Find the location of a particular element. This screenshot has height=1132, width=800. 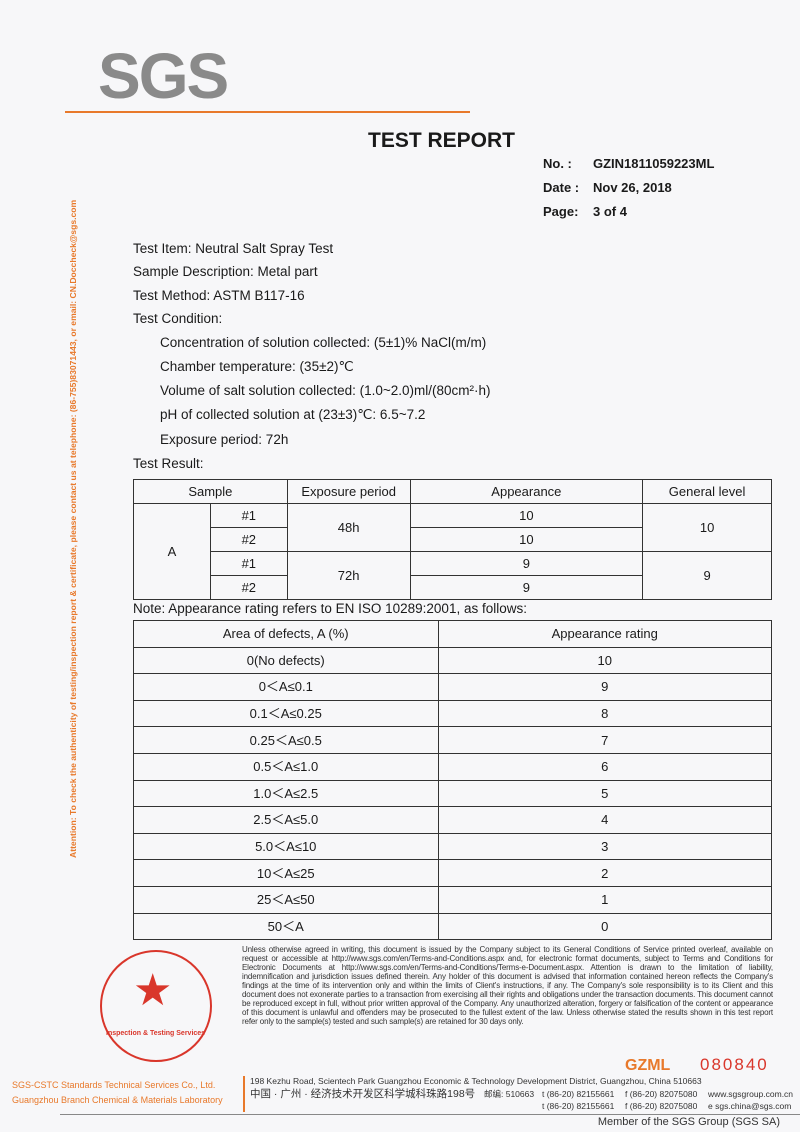

general-level: 9 is located at coordinates (707, 575).